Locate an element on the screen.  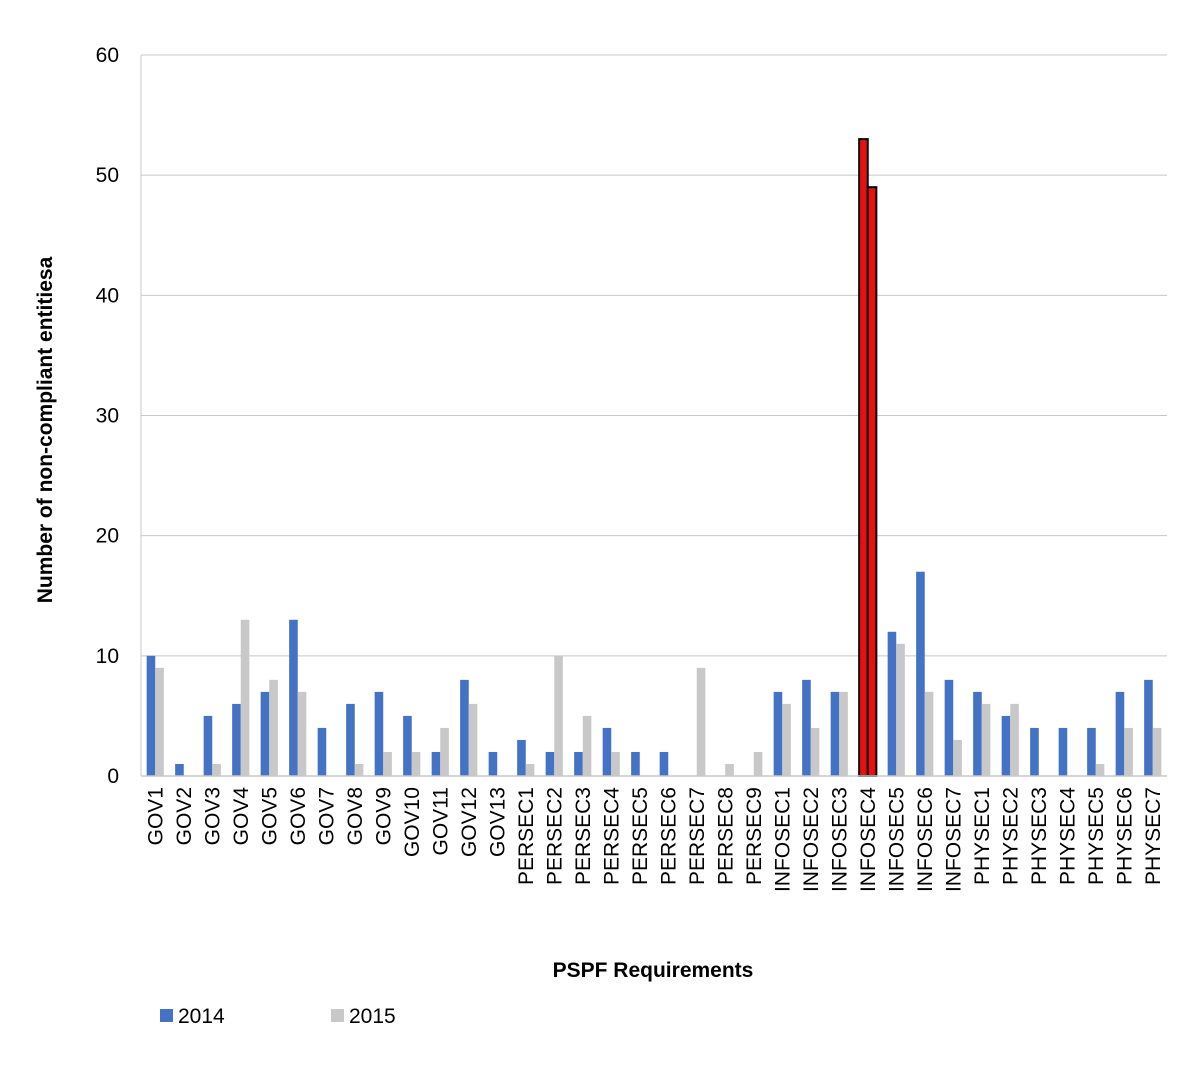
bar-infosec1-2015 is located at coordinates (786, 739).